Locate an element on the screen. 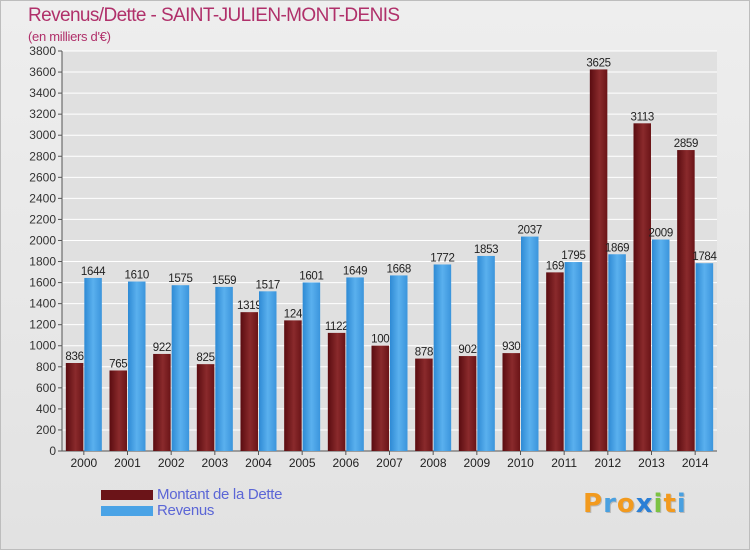  y-tick-label: 2400 is located at coordinates (42, 198).